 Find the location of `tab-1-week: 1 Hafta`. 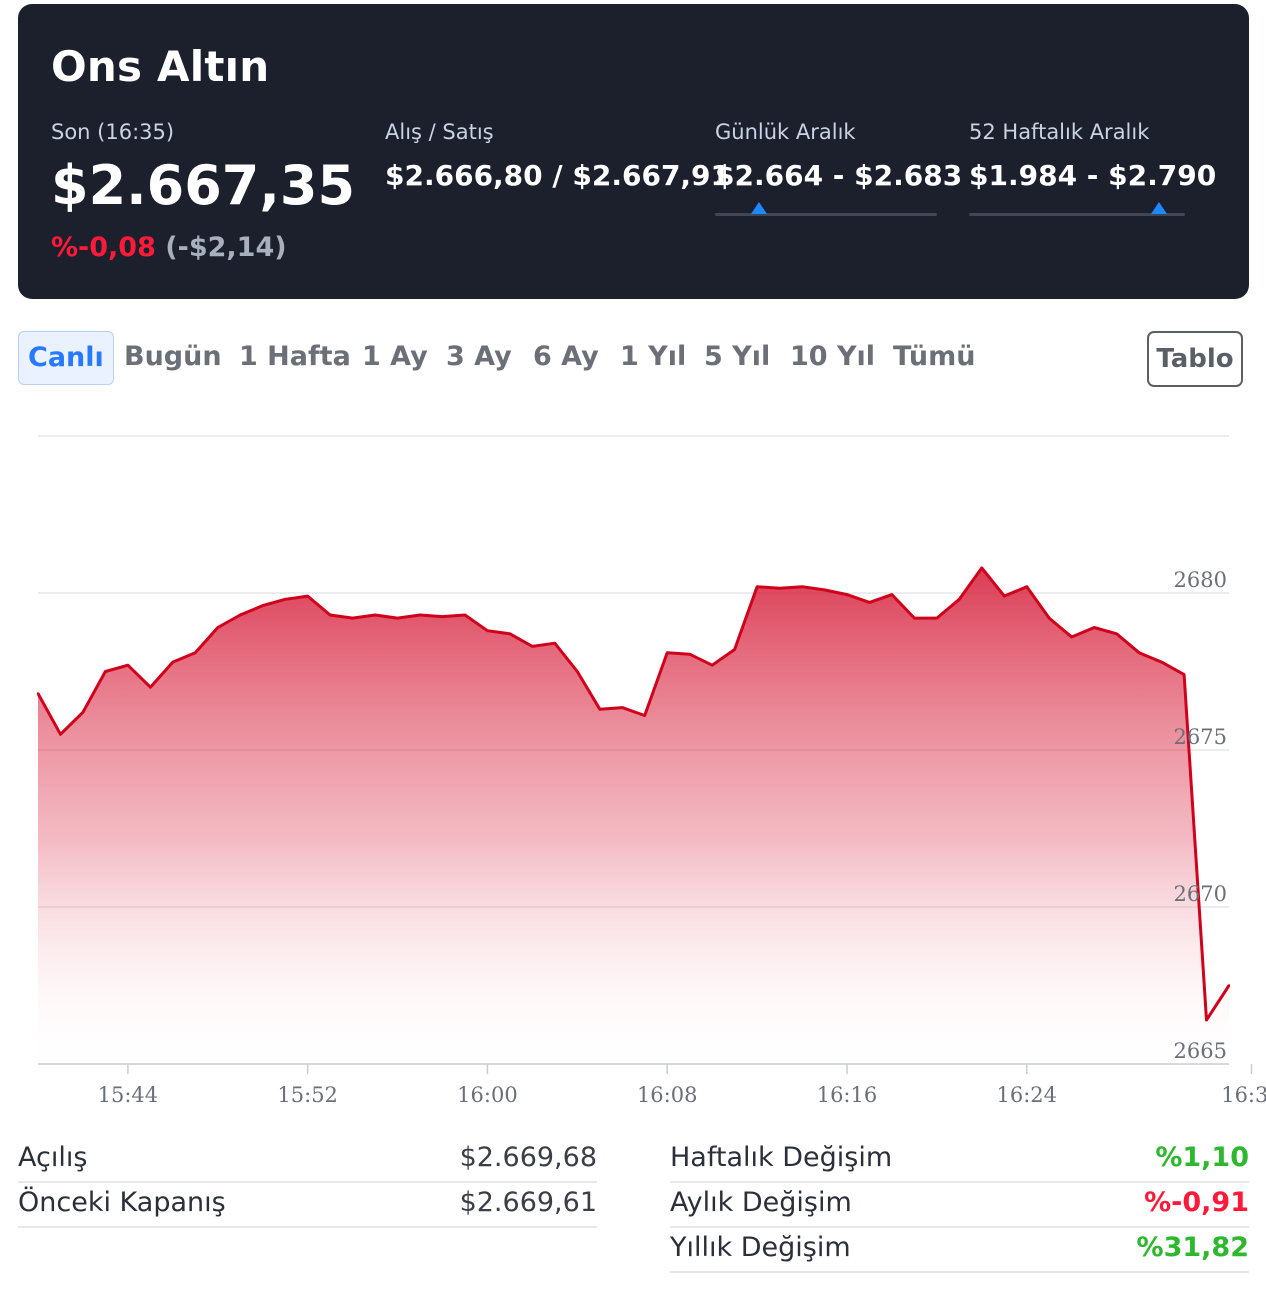

tab-1-week: 1 Hafta is located at coordinates (295, 356).